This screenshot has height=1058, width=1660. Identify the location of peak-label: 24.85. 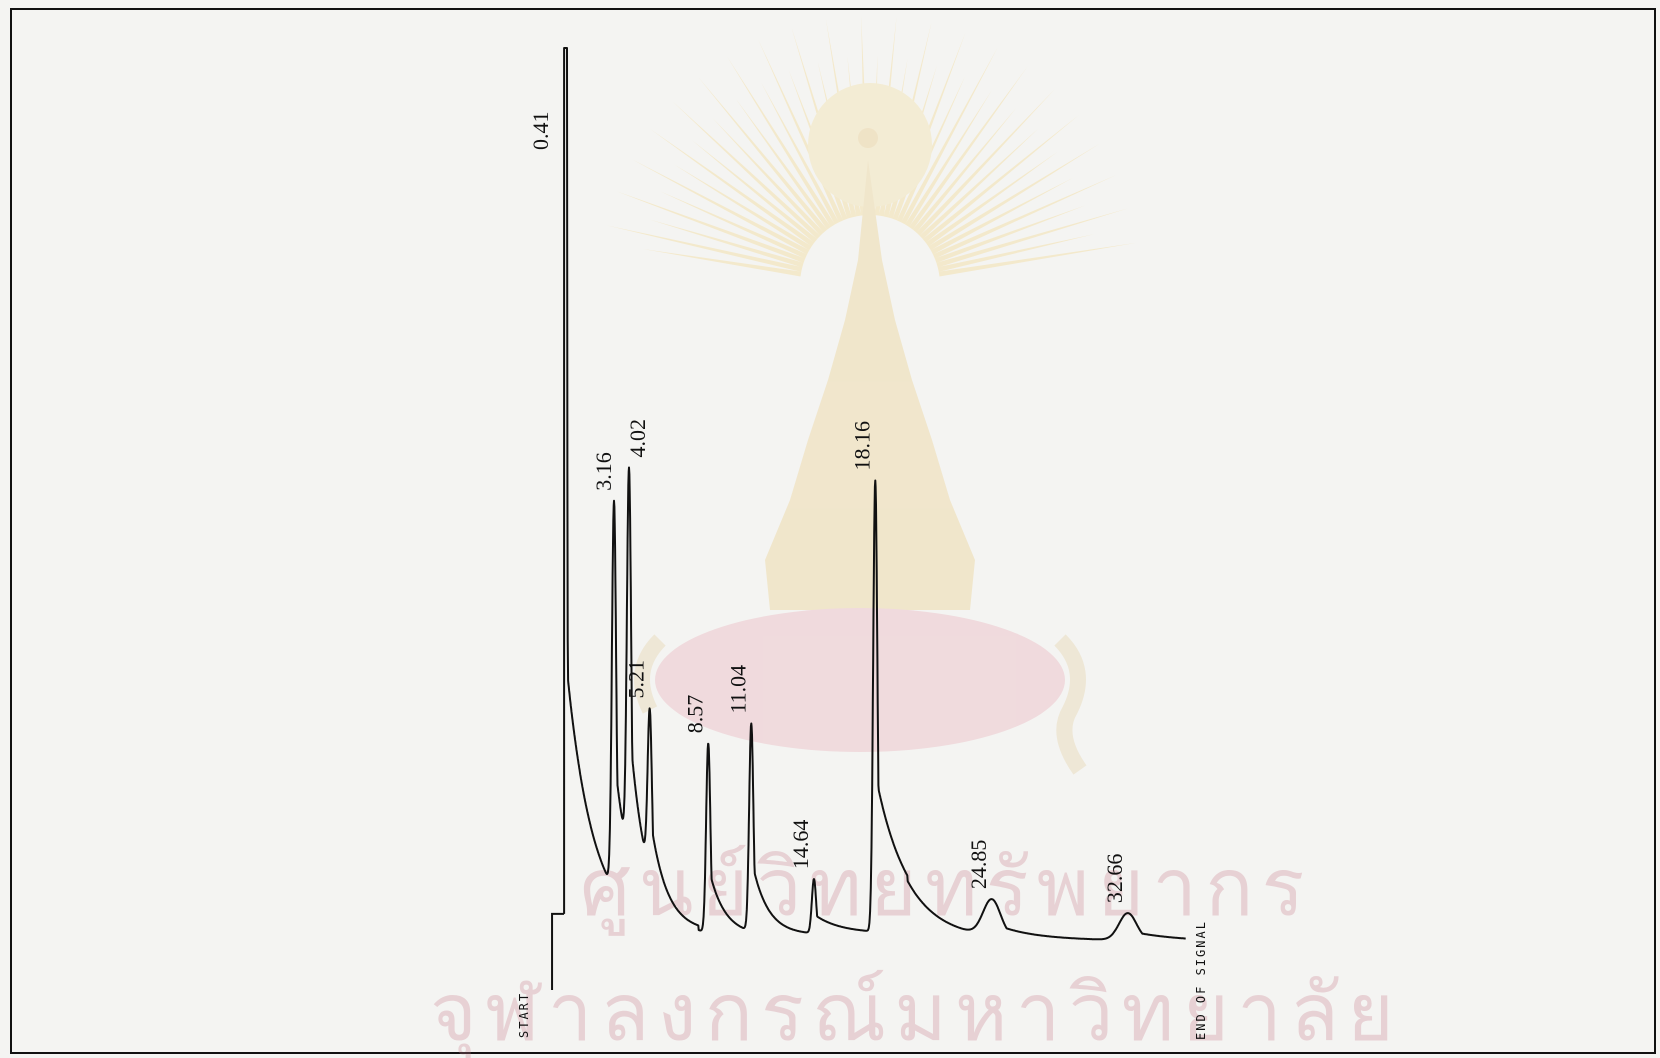
(978, 865).